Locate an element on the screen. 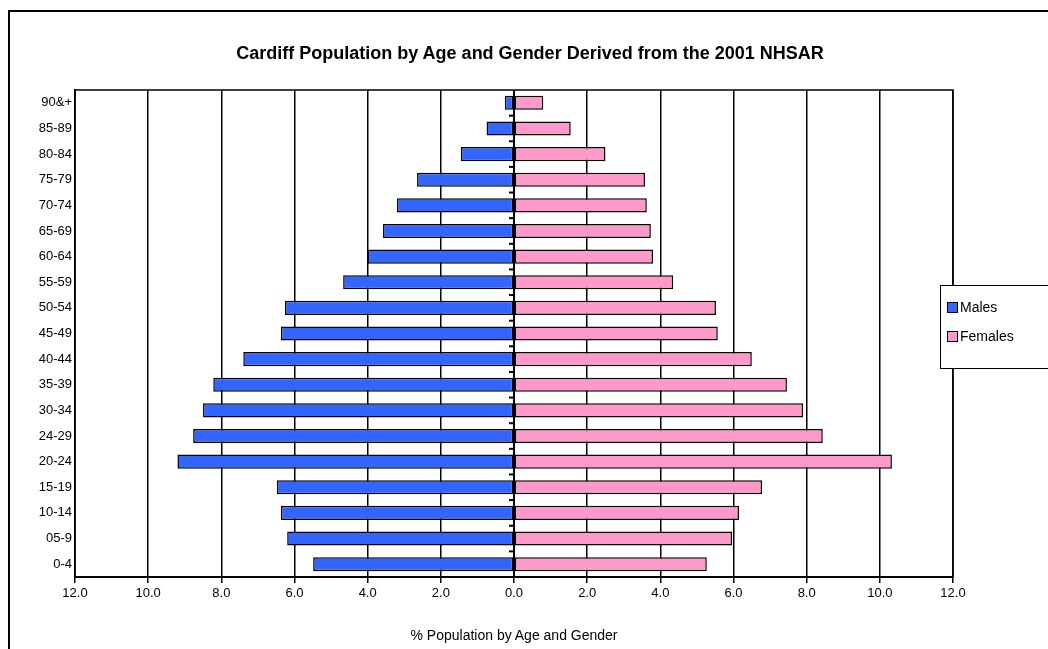  legend-label: Females is located at coordinates (987, 336).